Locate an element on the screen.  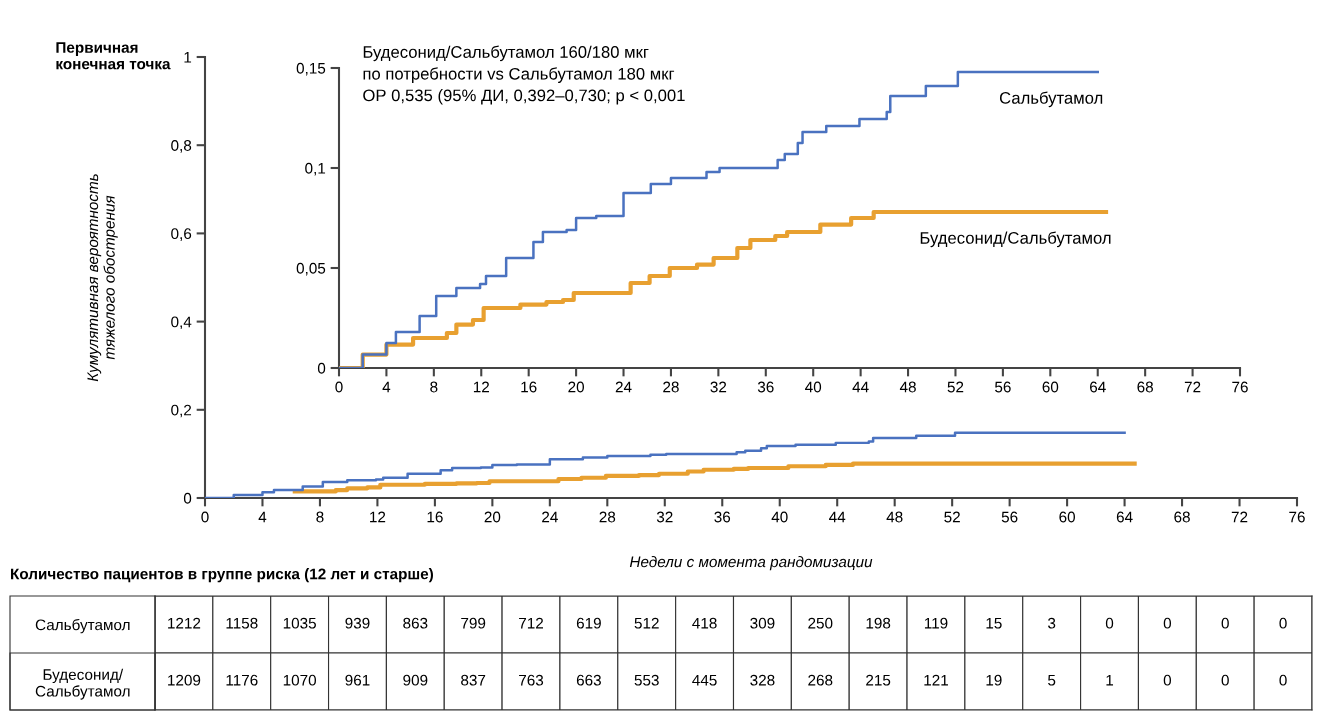
data-label: 309 is located at coordinates (762, 623).